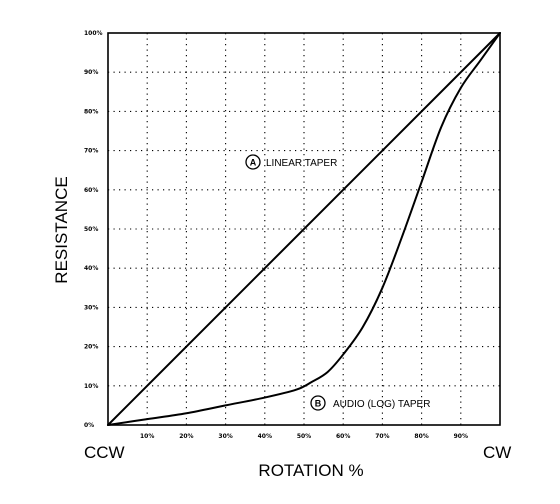 This screenshot has width=560, height=504. Describe the element at coordinates (89, 425) in the screenshot. I see `y-tick-label: 0%` at that location.